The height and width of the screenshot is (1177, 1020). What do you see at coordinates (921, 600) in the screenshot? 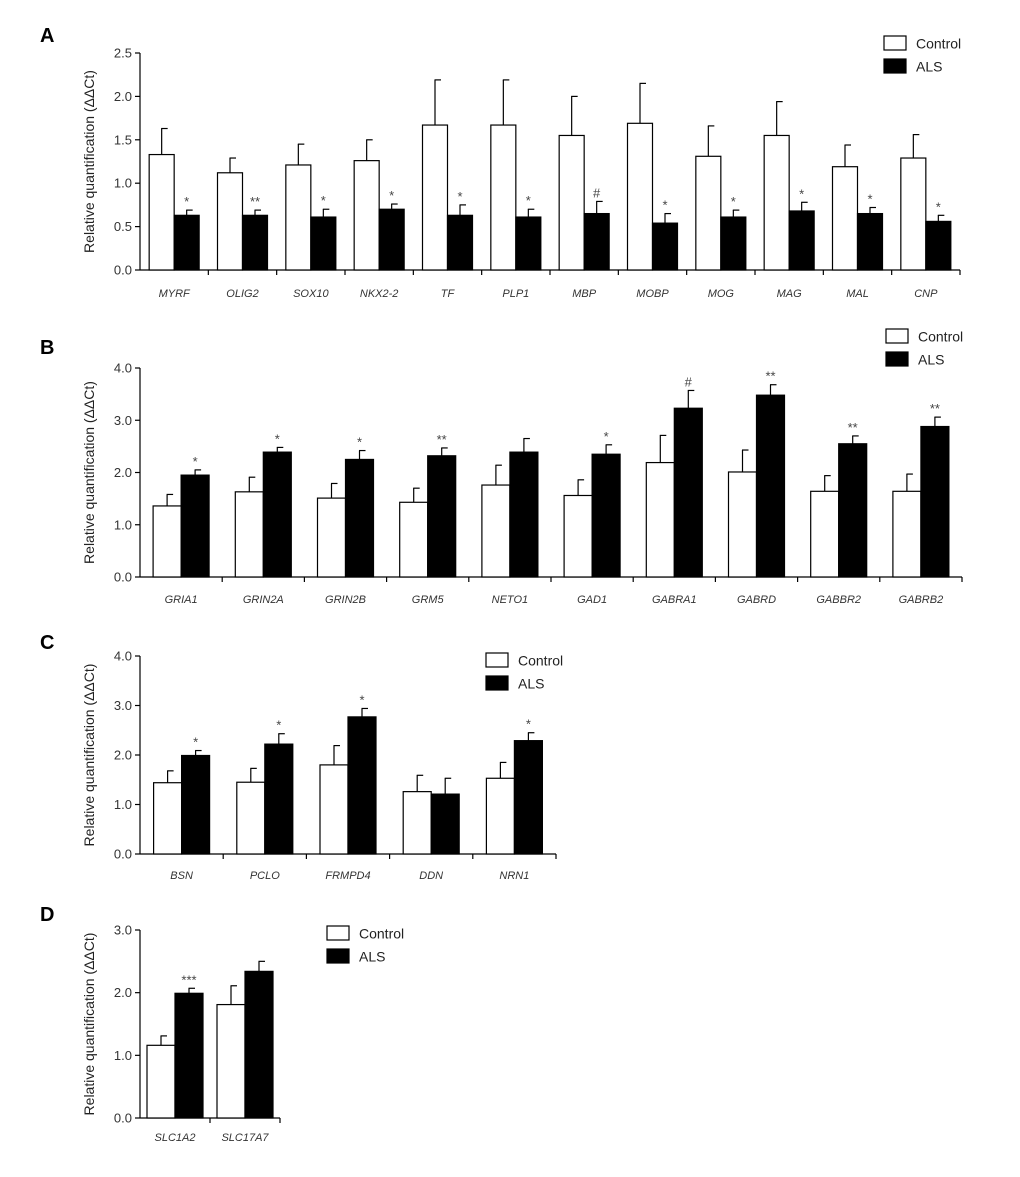
I see `category-label: GABRB2` at bounding box center [921, 600].